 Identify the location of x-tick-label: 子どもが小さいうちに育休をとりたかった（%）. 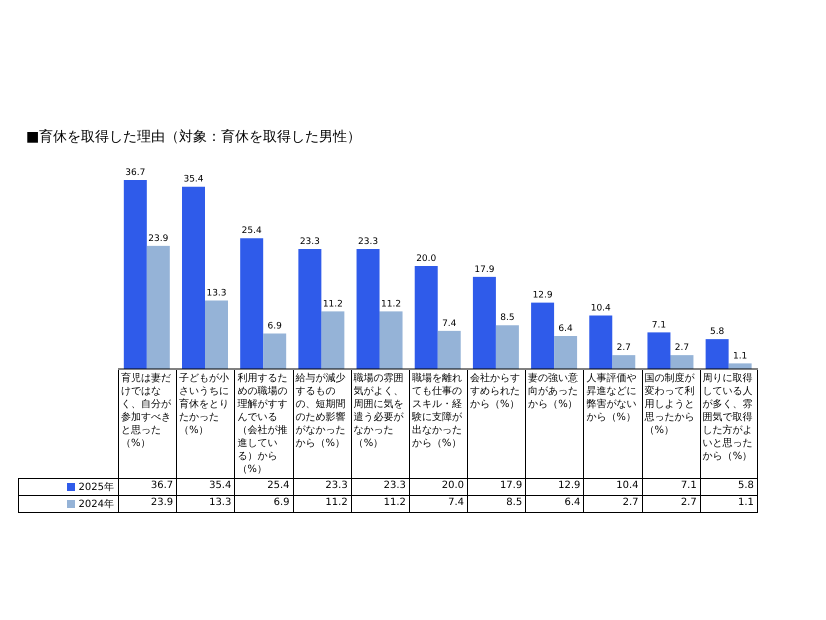
(205, 424).